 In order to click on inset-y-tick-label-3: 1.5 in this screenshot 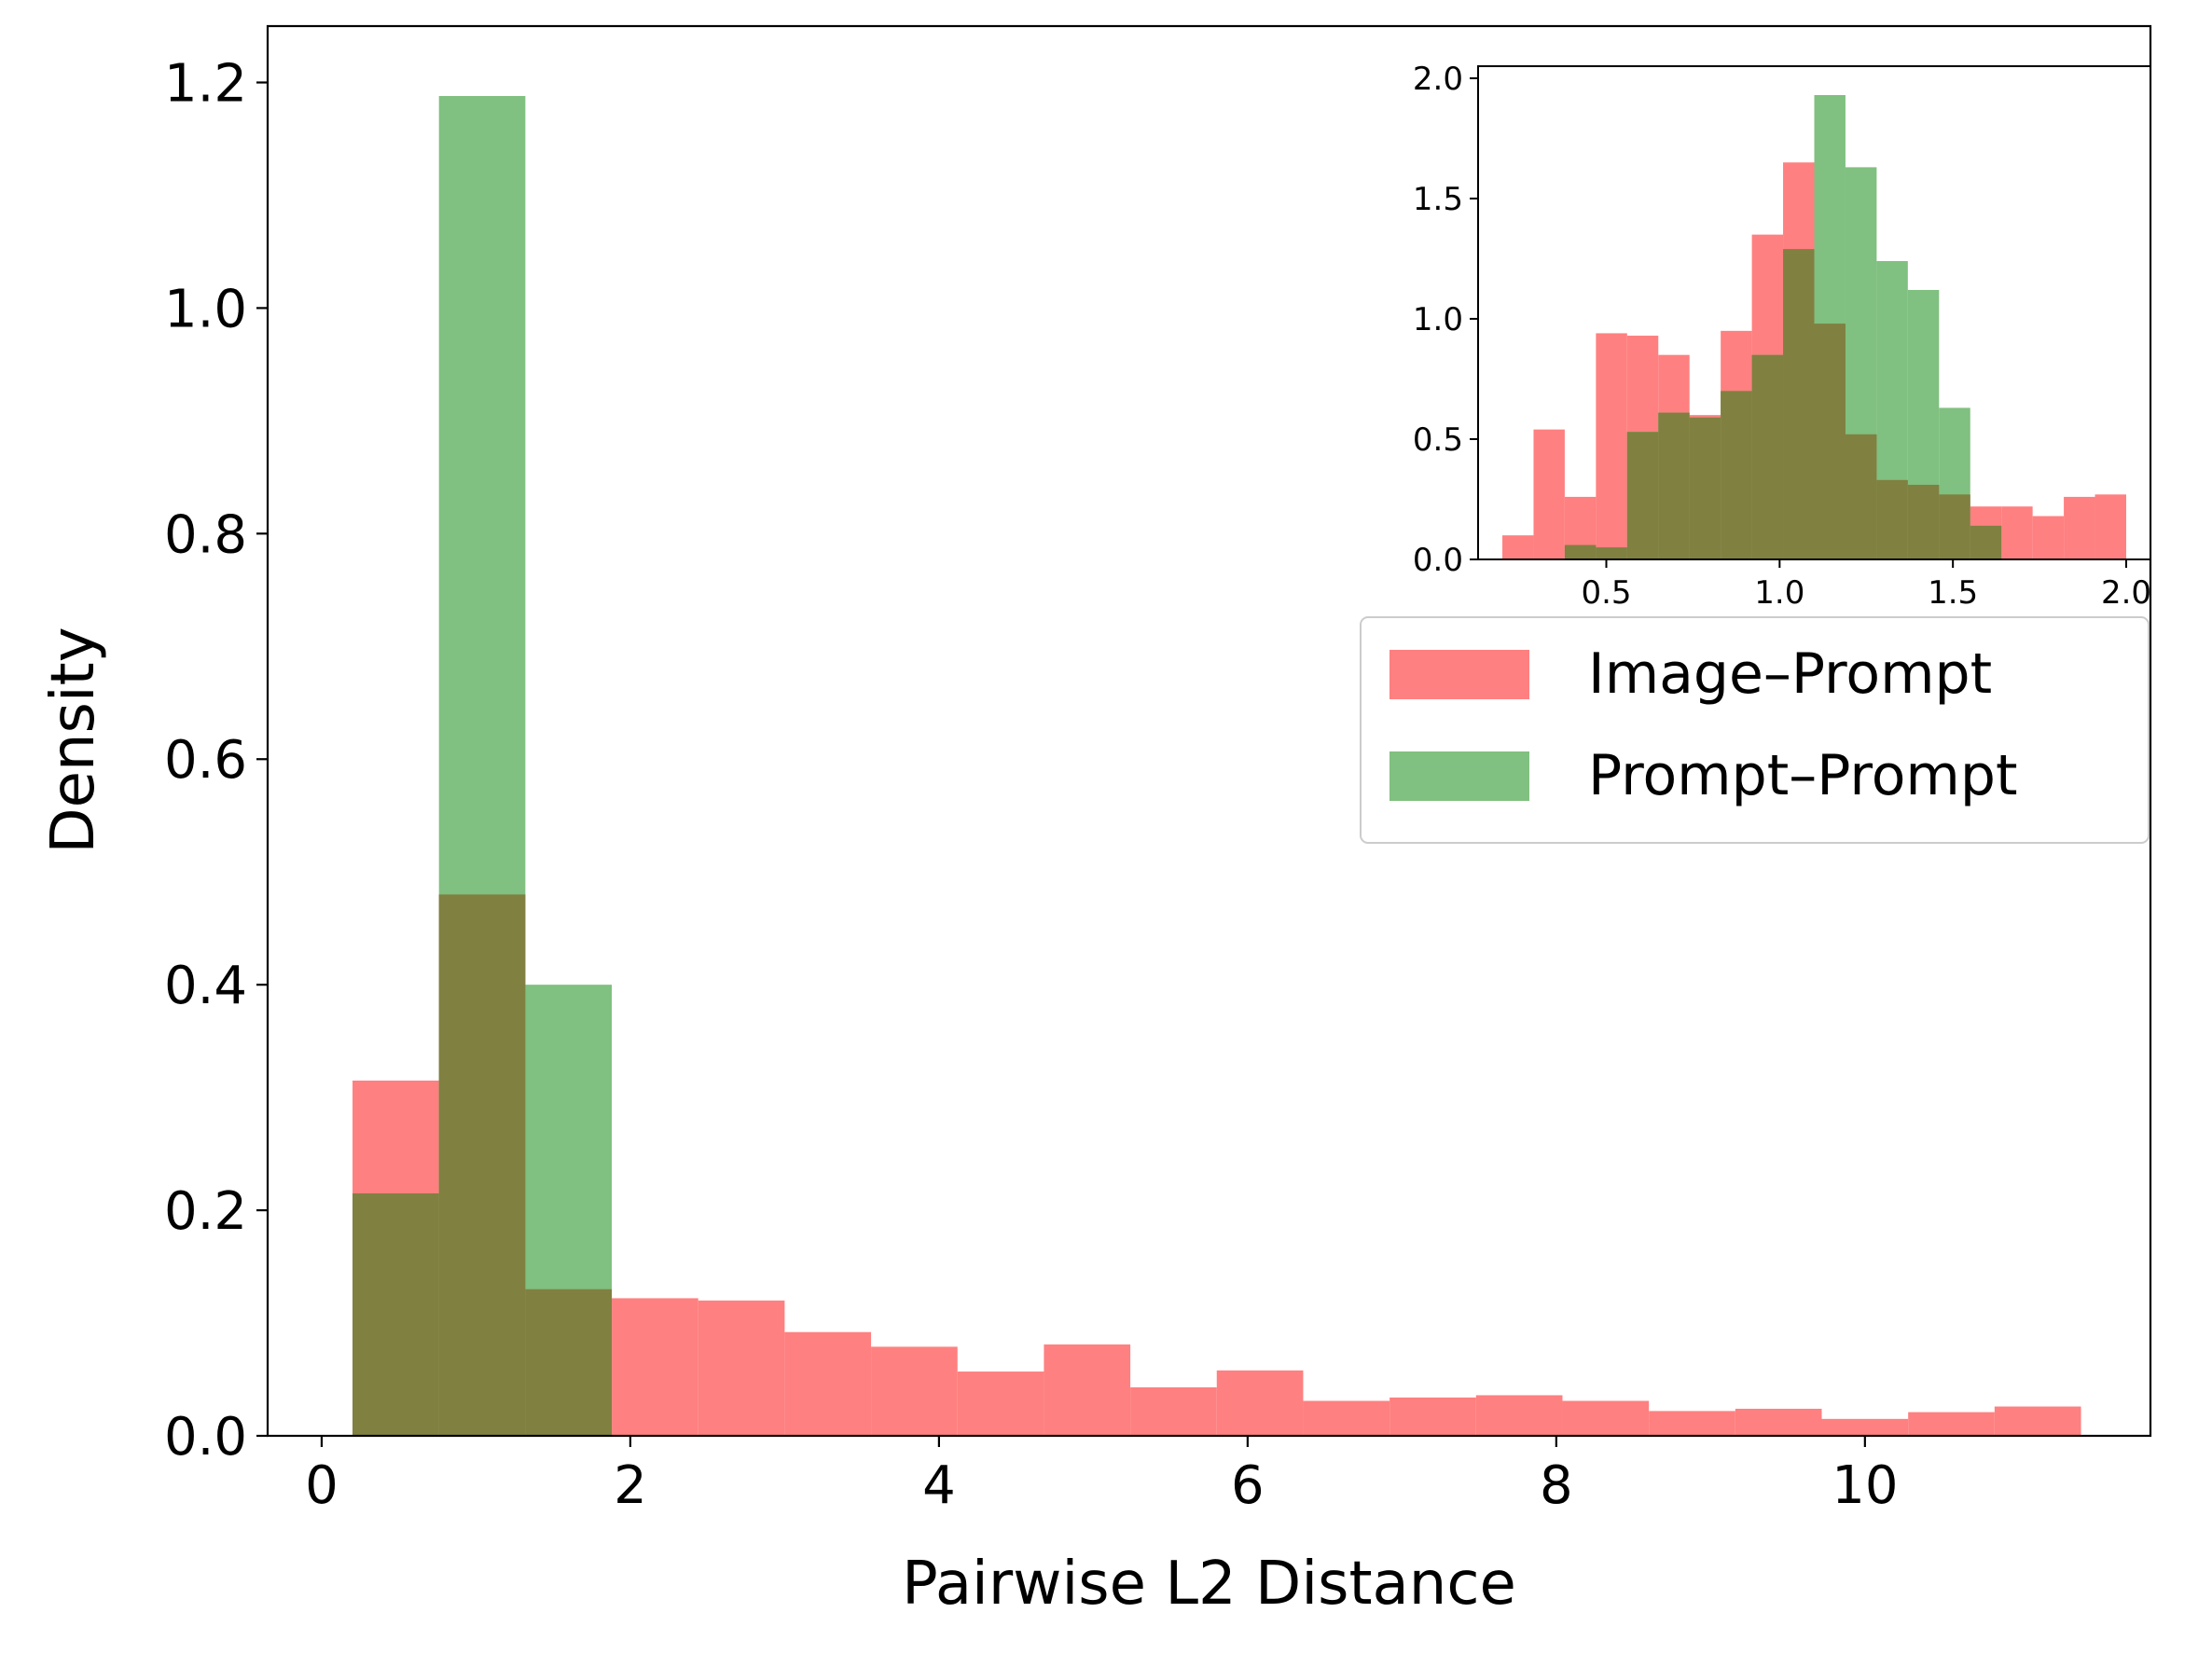, I will do `click(1438, 199)`.